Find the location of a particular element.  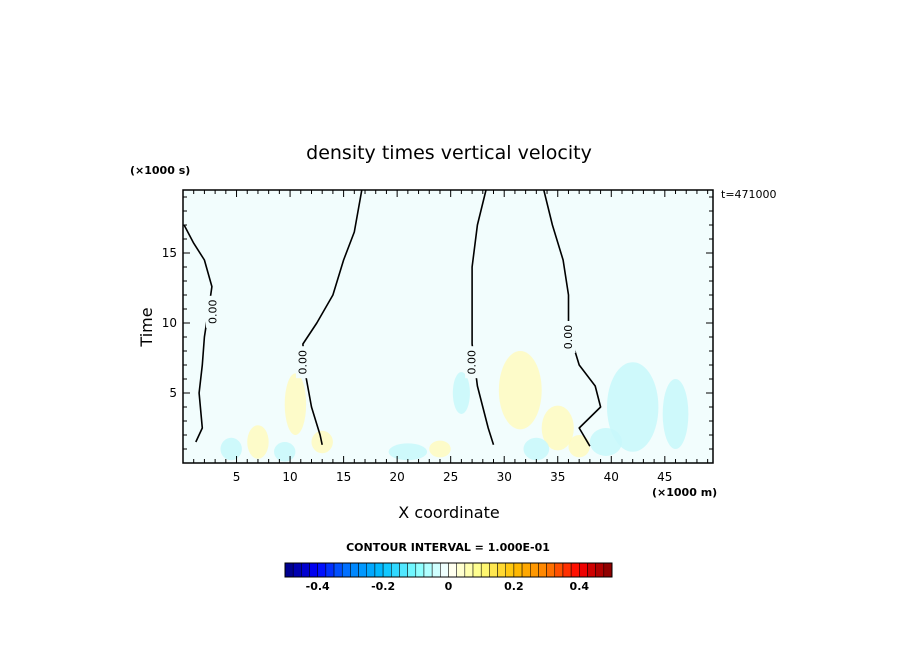

contour-label-3: 0.00 is located at coordinates (568, 337).